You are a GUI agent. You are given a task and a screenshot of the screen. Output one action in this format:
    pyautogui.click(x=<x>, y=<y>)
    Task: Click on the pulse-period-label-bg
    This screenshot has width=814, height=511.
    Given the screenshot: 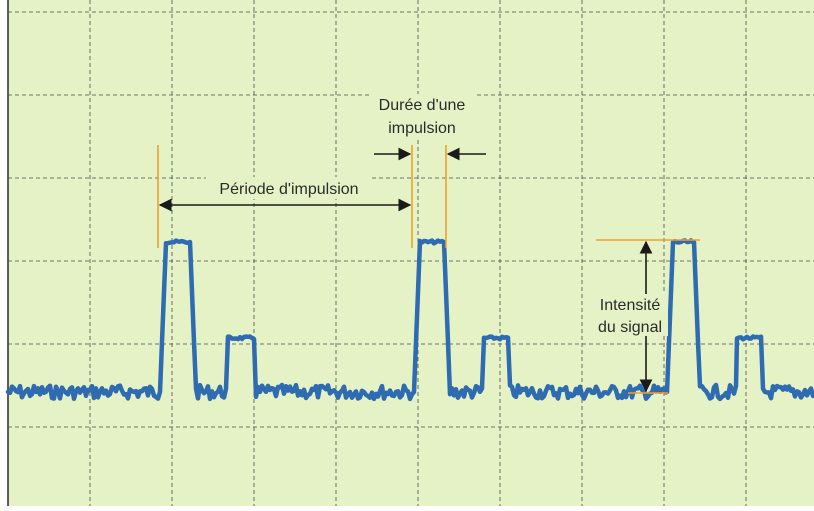 What is the action you would take?
    pyautogui.click(x=289, y=188)
    